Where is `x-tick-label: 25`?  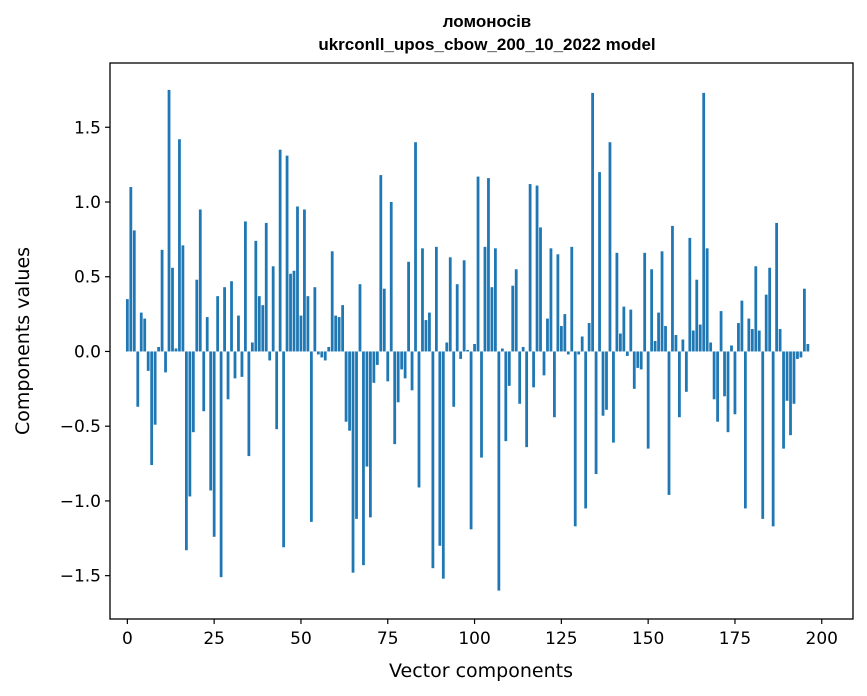 x-tick-label: 25 is located at coordinates (214, 639).